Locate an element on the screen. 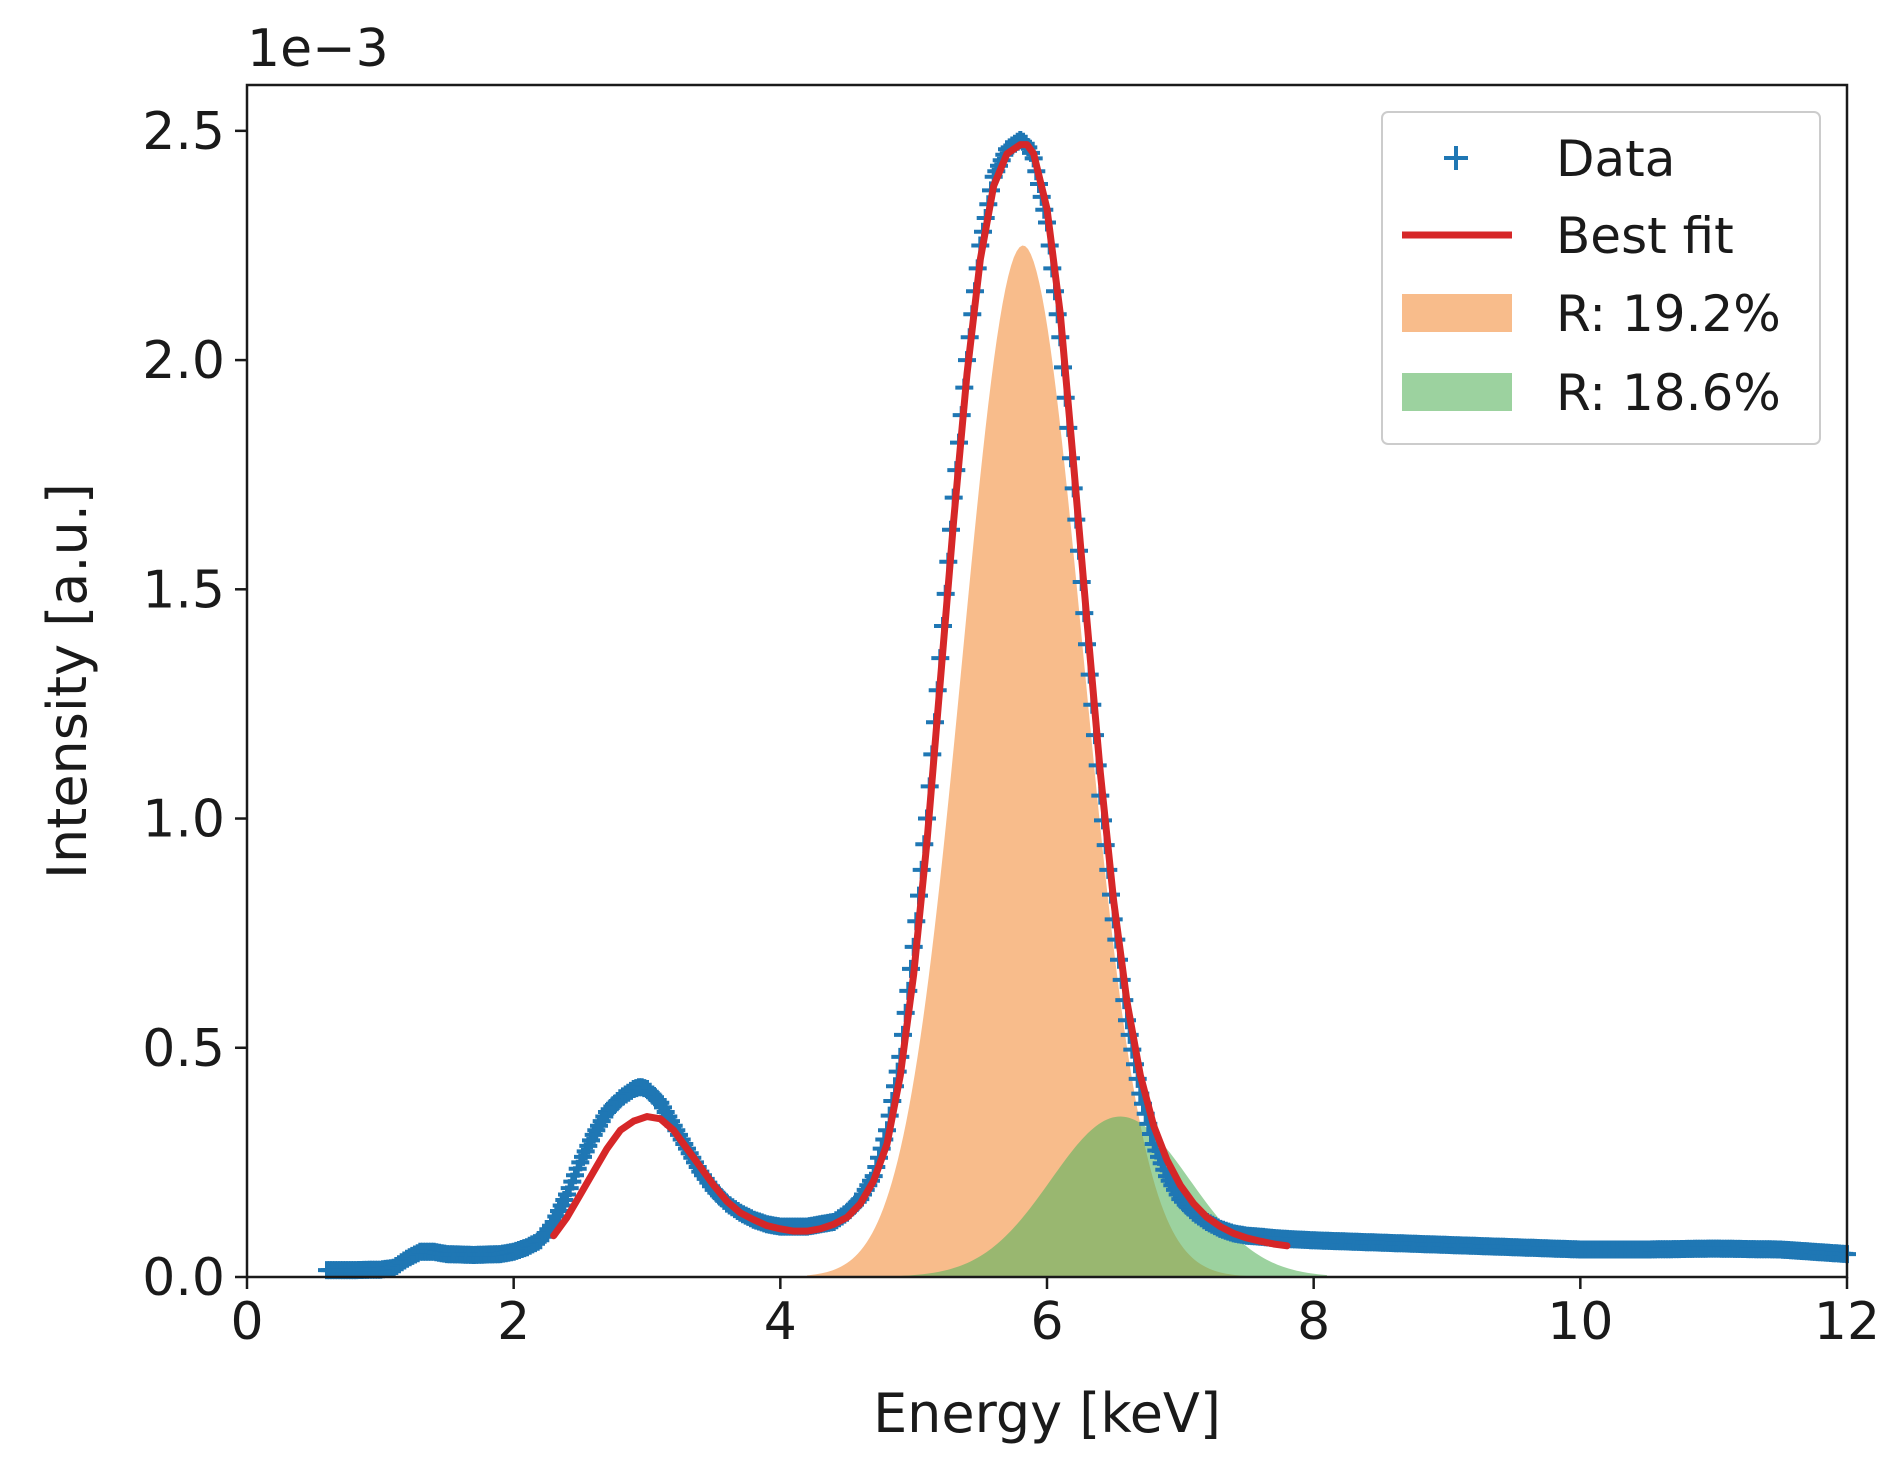 The image size is (1902, 1463). legend-label: Data is located at coordinates (1615, 159).